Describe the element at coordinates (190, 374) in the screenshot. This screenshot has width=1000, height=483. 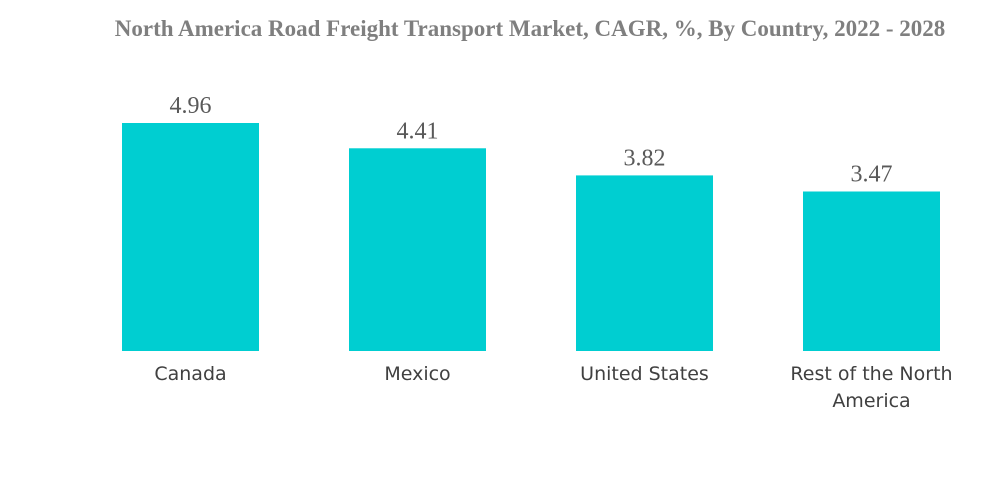
I see `category-label: Canada` at that location.